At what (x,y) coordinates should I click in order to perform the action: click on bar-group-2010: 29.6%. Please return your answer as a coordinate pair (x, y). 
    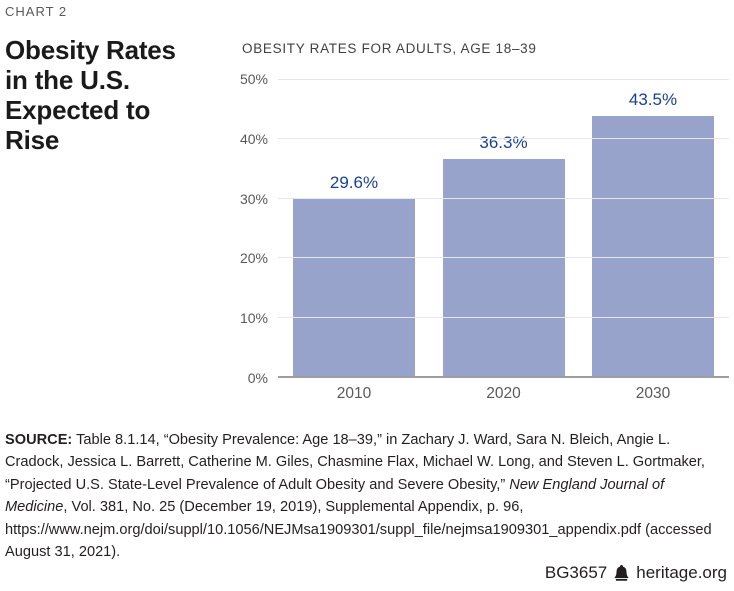
    Looking at the image, I should click on (354, 274).